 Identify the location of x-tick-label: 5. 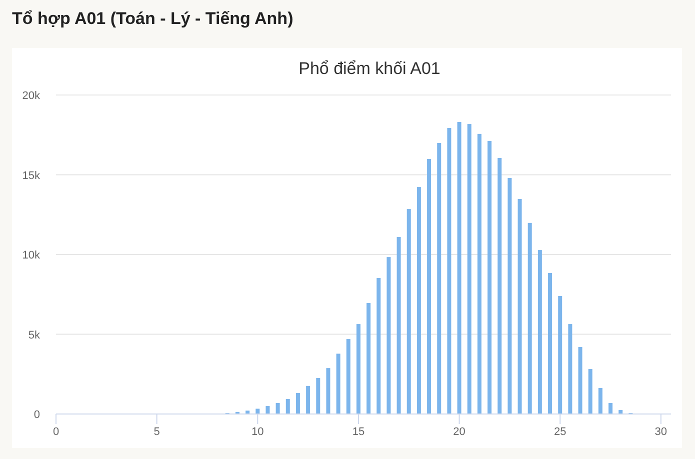
(157, 432).